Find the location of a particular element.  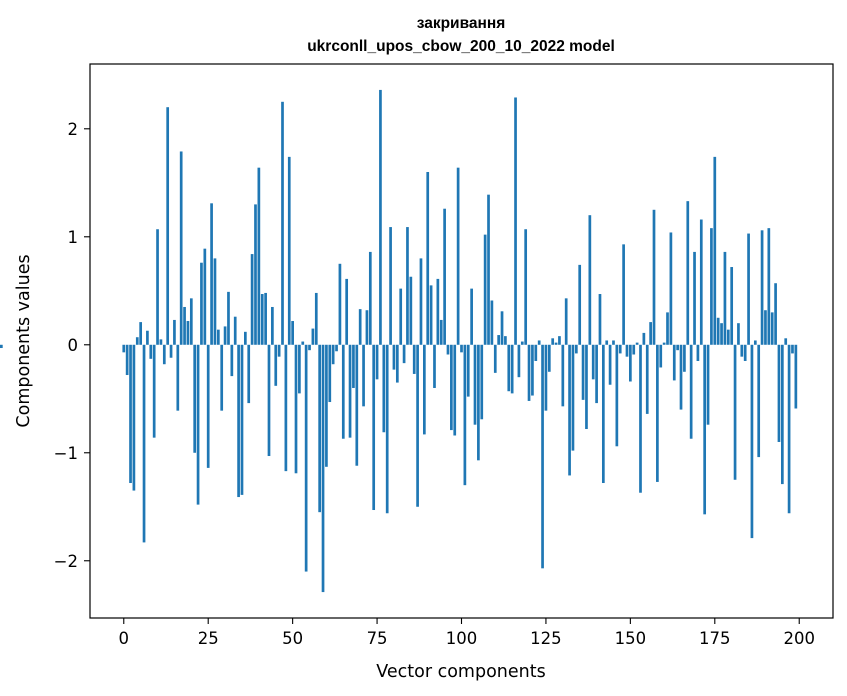

x-axis-label: Vector components is located at coordinates (460, 672).